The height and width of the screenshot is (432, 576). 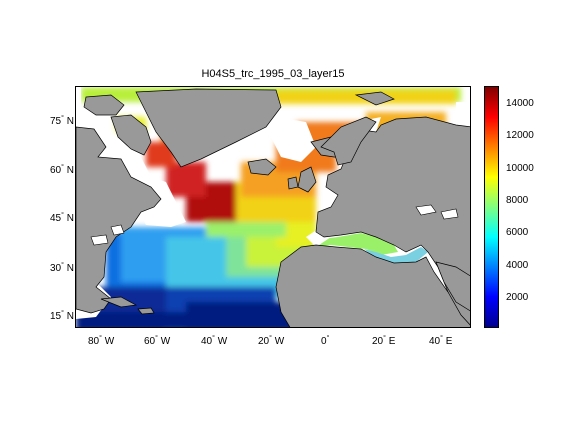 What do you see at coordinates (62, 316) in the screenshot?
I see `y-tick-label: 15° N` at bounding box center [62, 316].